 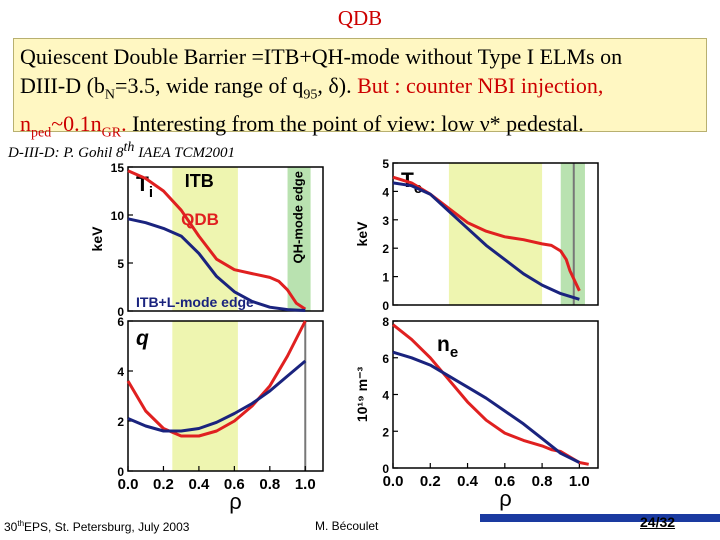 I want to click on footer-conference: 30thEPS, St. Petersburg, July 2003, so click(x=97, y=526).